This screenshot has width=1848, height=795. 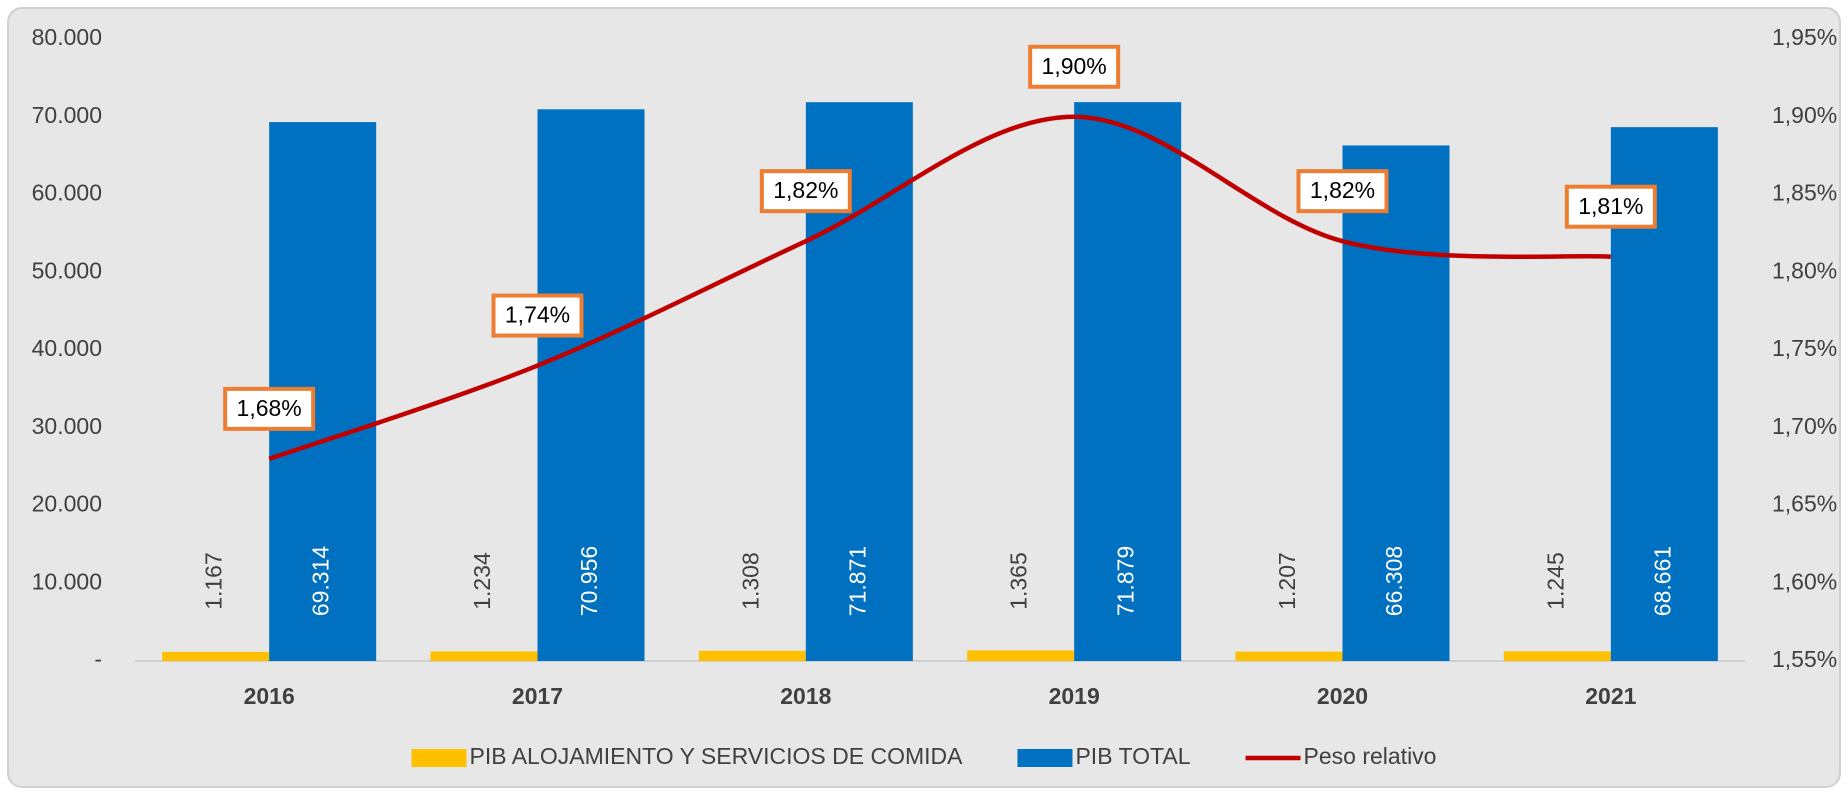 I want to click on y-tick-label: 20.000, so click(x=67, y=504).